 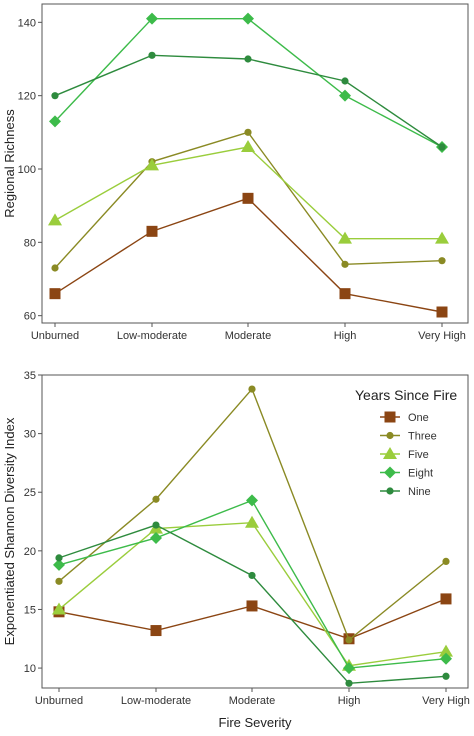 What do you see at coordinates (9, 163) in the screenshot?
I see `y-axis-title: Regional Richness` at bounding box center [9, 163].